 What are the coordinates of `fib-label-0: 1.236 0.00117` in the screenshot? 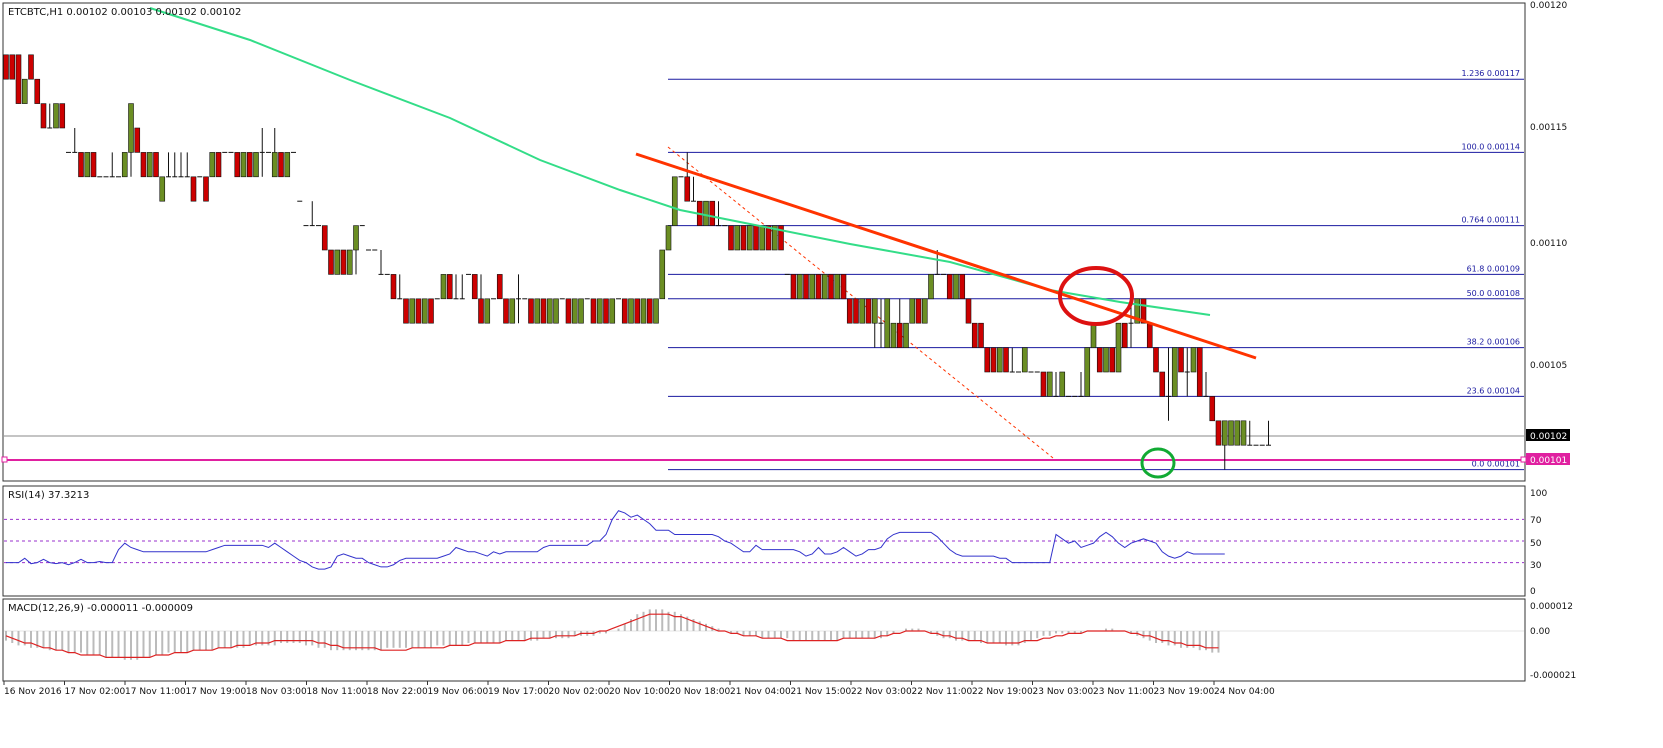 It's located at (1490, 73).